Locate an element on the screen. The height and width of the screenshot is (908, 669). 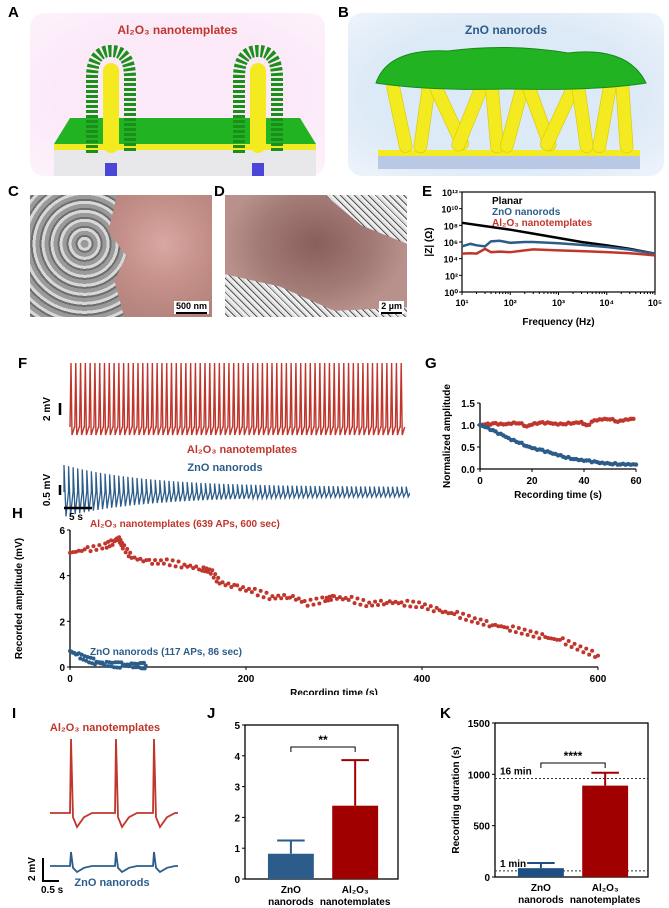
y-tick-label: 10⁸ is located at coordinates (451, 226).